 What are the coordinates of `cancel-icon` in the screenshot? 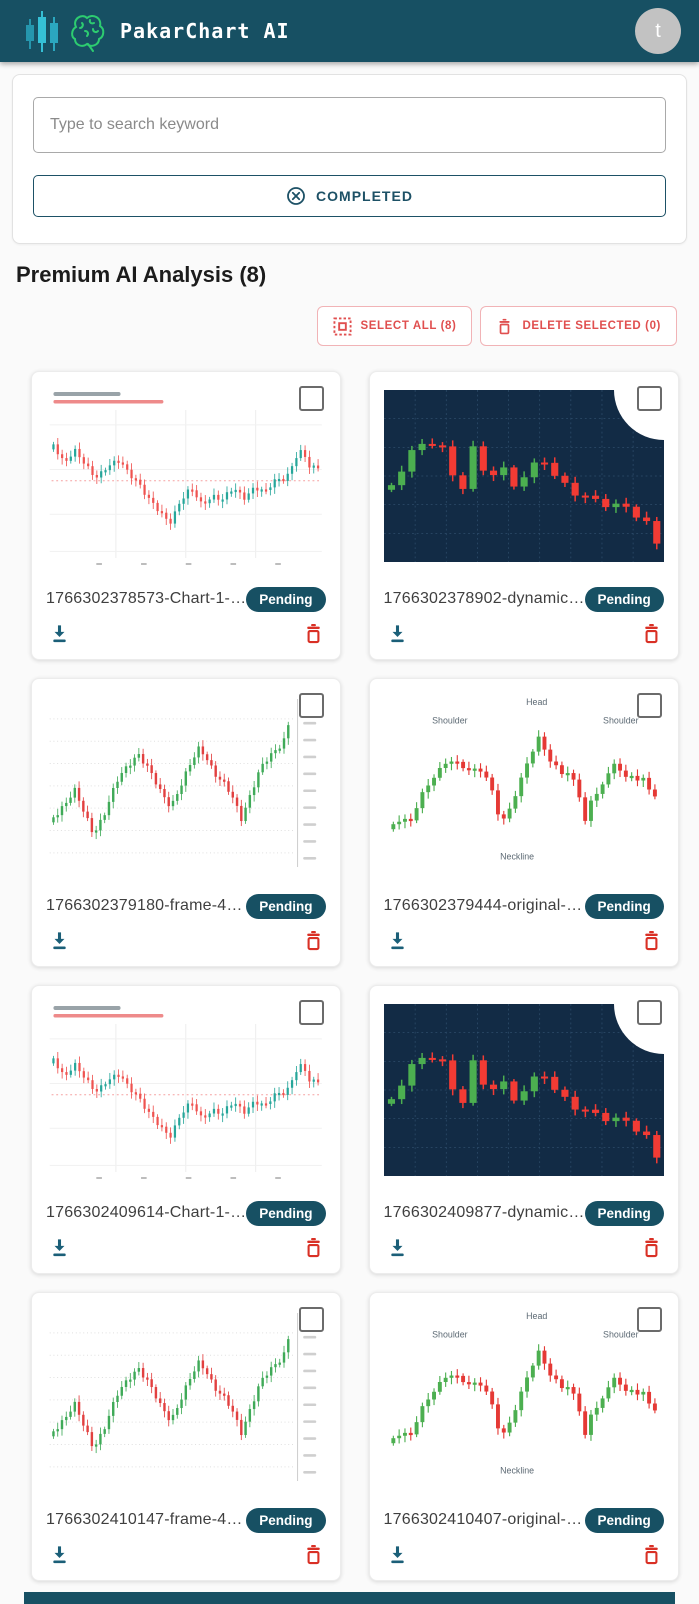 It's located at (296, 196).